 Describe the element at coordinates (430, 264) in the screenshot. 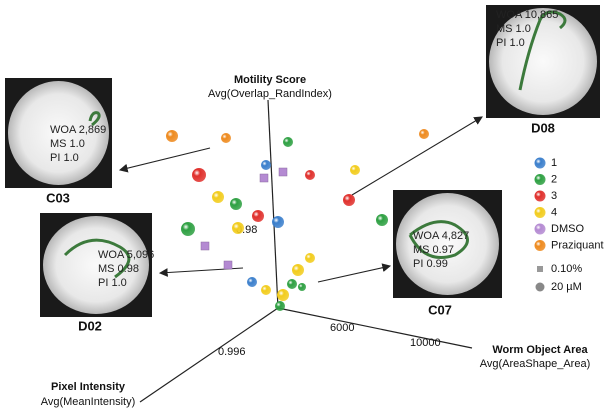

I see `inset-text: PI 0.99` at that location.